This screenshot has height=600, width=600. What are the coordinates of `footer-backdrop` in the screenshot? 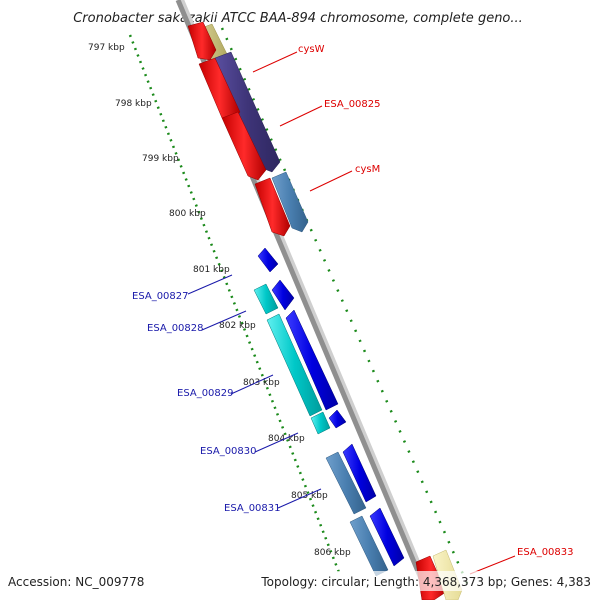 It's located at (425, 581).